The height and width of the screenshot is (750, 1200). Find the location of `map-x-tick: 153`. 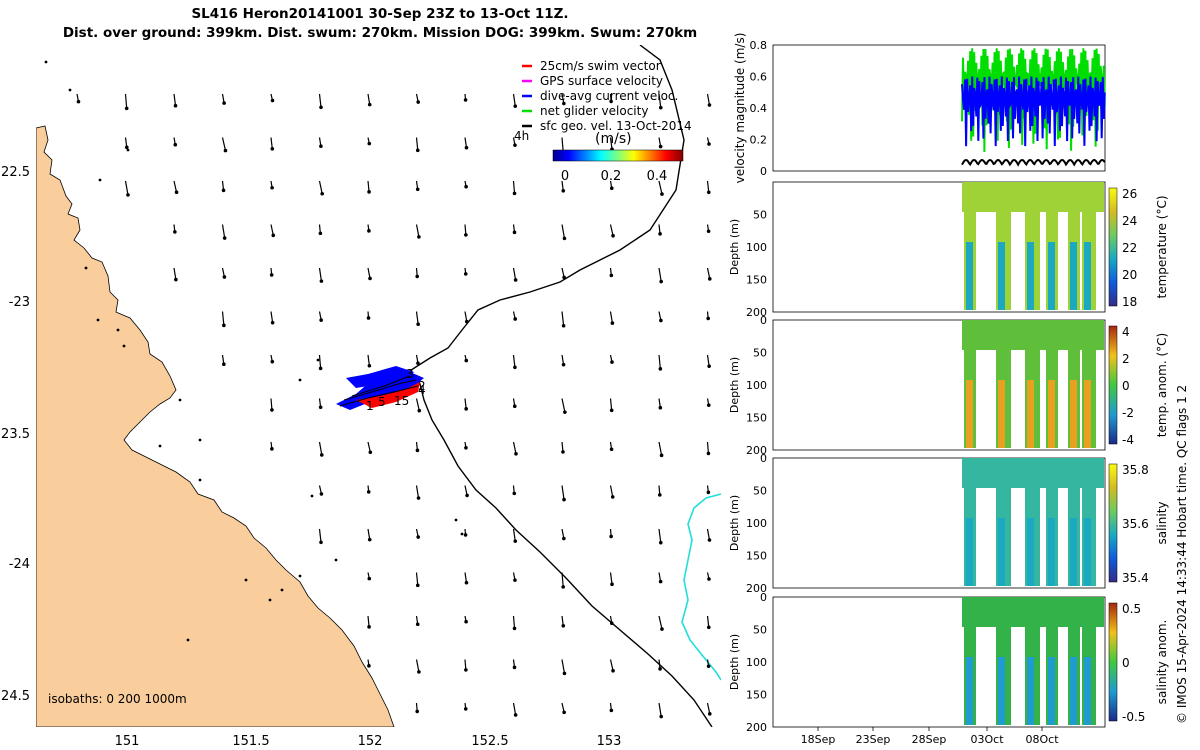

map-x-tick: 153 is located at coordinates (609, 741).